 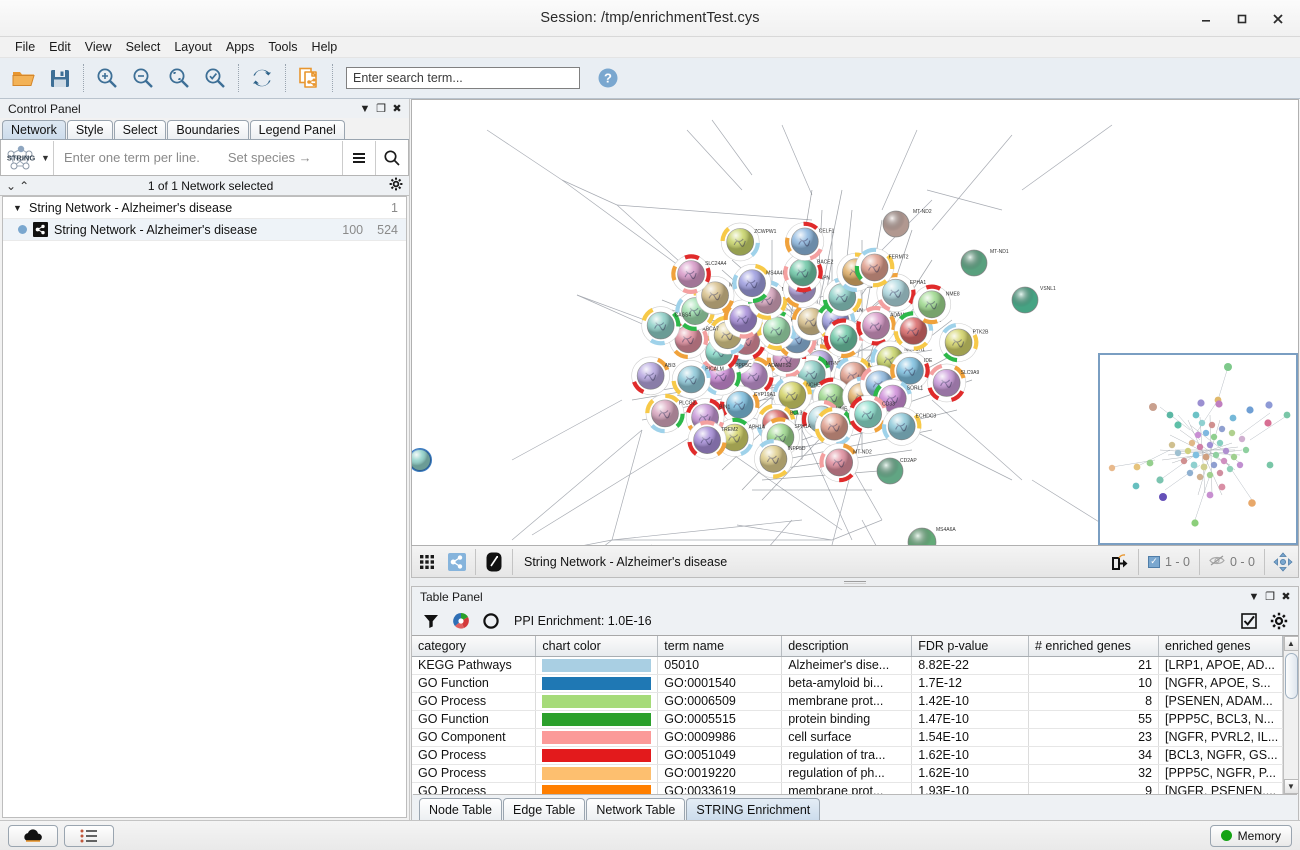 I want to click on col-enriched-genes: enriched genes, so click(x=1220, y=646).